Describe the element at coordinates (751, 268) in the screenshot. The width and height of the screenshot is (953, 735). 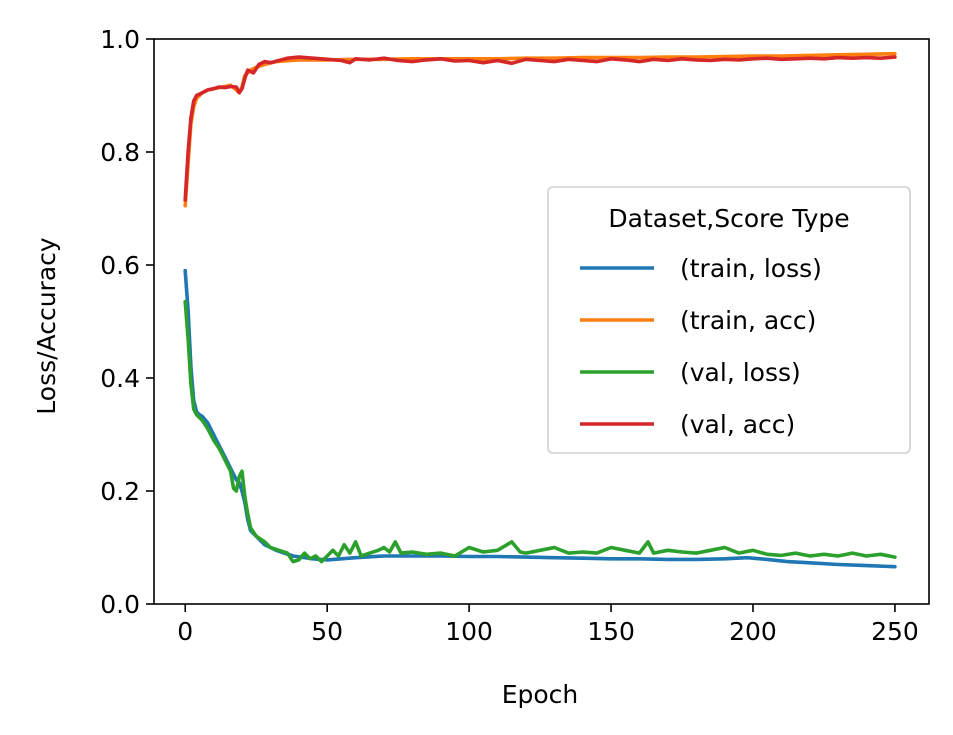
I see `legend-label-1: (train, loss)` at that location.